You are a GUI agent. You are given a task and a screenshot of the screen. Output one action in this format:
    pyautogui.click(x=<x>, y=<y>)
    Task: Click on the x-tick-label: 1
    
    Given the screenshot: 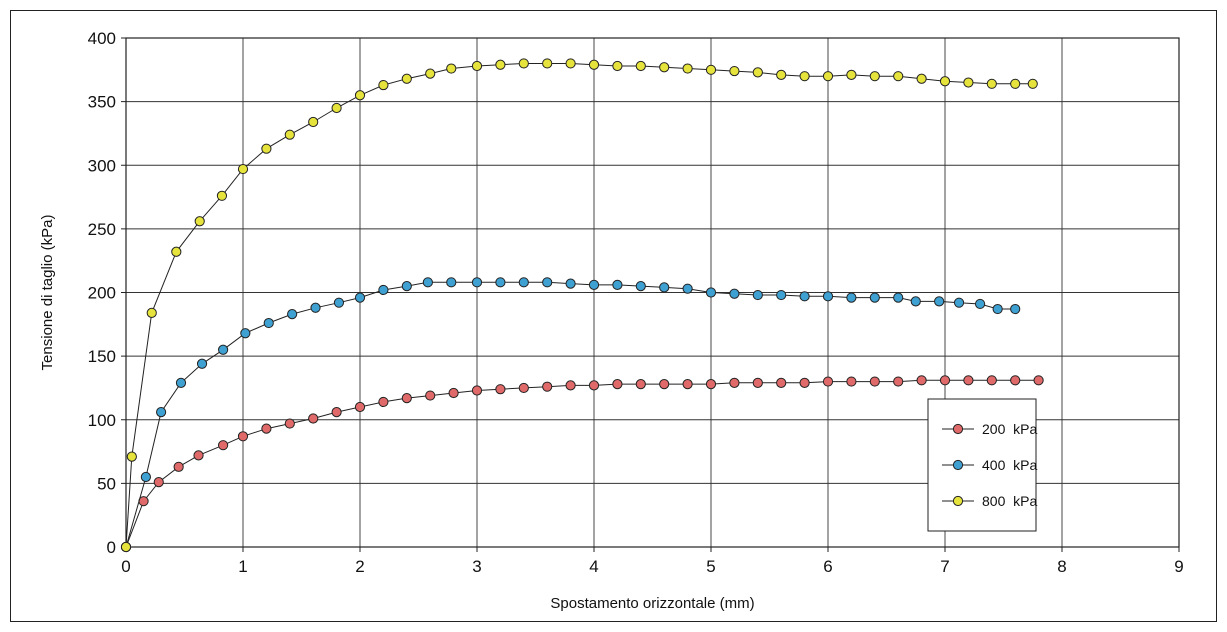 What is the action you would take?
    pyautogui.click(x=242, y=566)
    